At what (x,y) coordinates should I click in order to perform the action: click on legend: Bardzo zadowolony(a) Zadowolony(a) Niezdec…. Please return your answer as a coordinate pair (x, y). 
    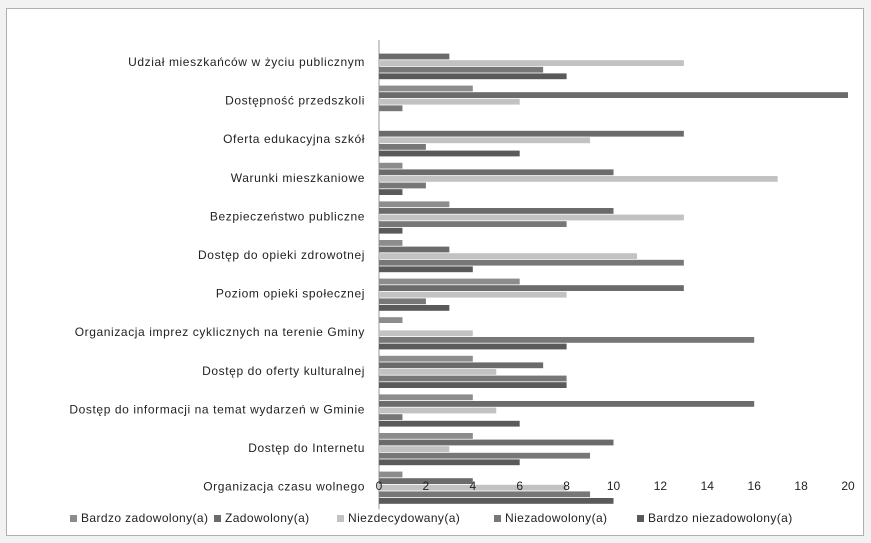
    Looking at the image, I should click on (431, 518).